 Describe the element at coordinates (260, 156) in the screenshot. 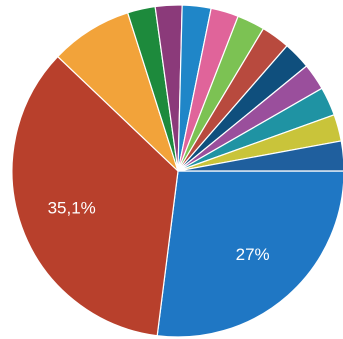

I see `pie-slice` at that location.